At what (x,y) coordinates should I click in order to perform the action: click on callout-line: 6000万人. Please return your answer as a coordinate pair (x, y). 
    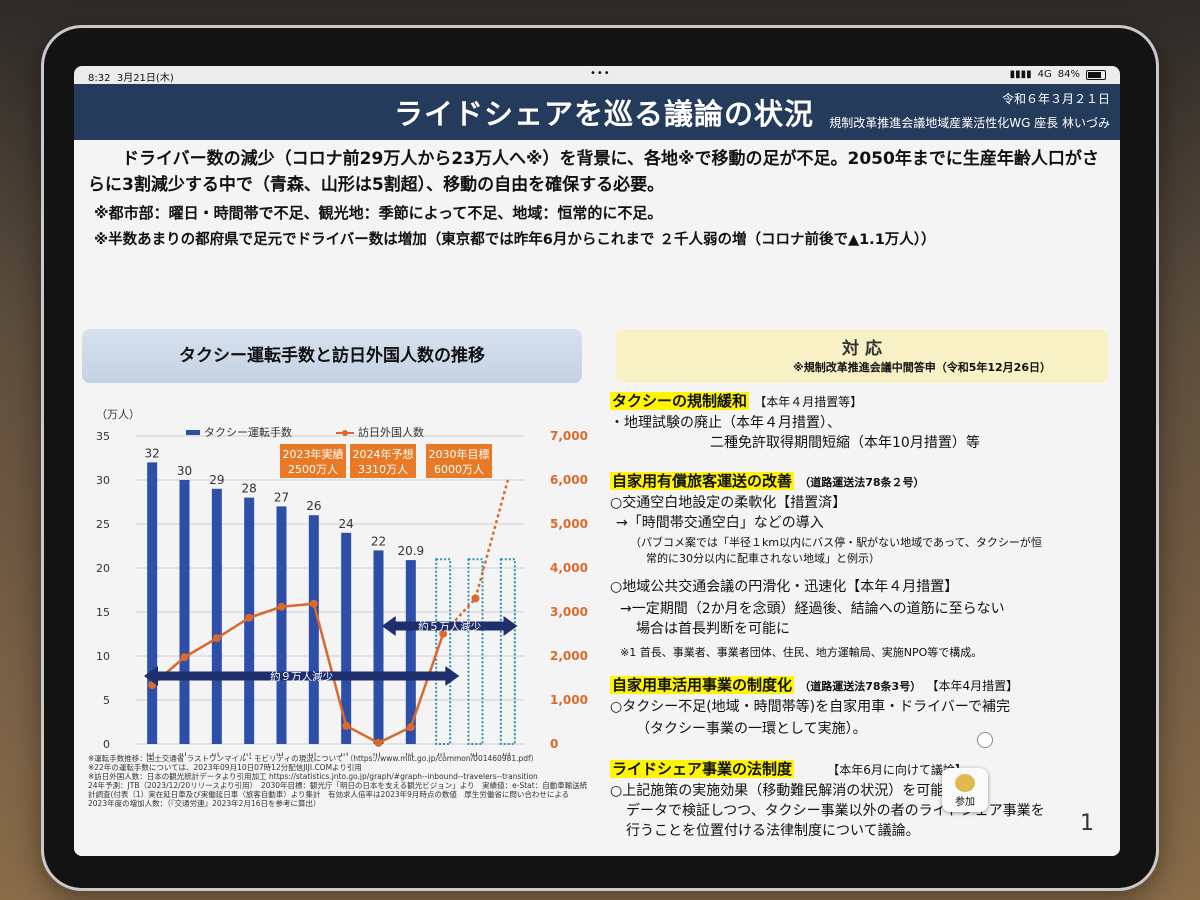
    Looking at the image, I should click on (459, 469).